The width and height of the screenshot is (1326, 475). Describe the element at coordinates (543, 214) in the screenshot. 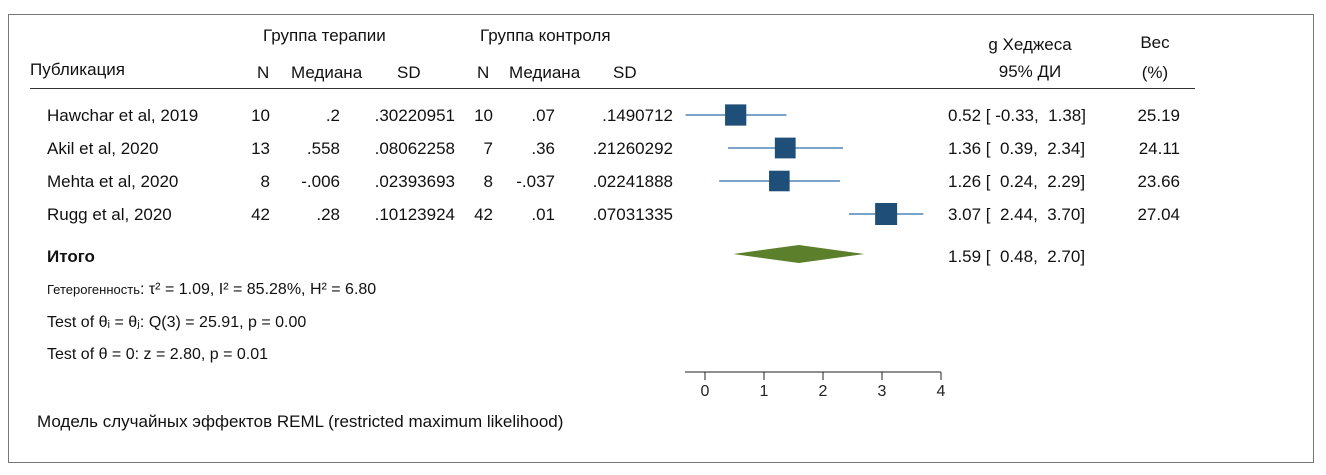

I see `control-median: .01` at that location.